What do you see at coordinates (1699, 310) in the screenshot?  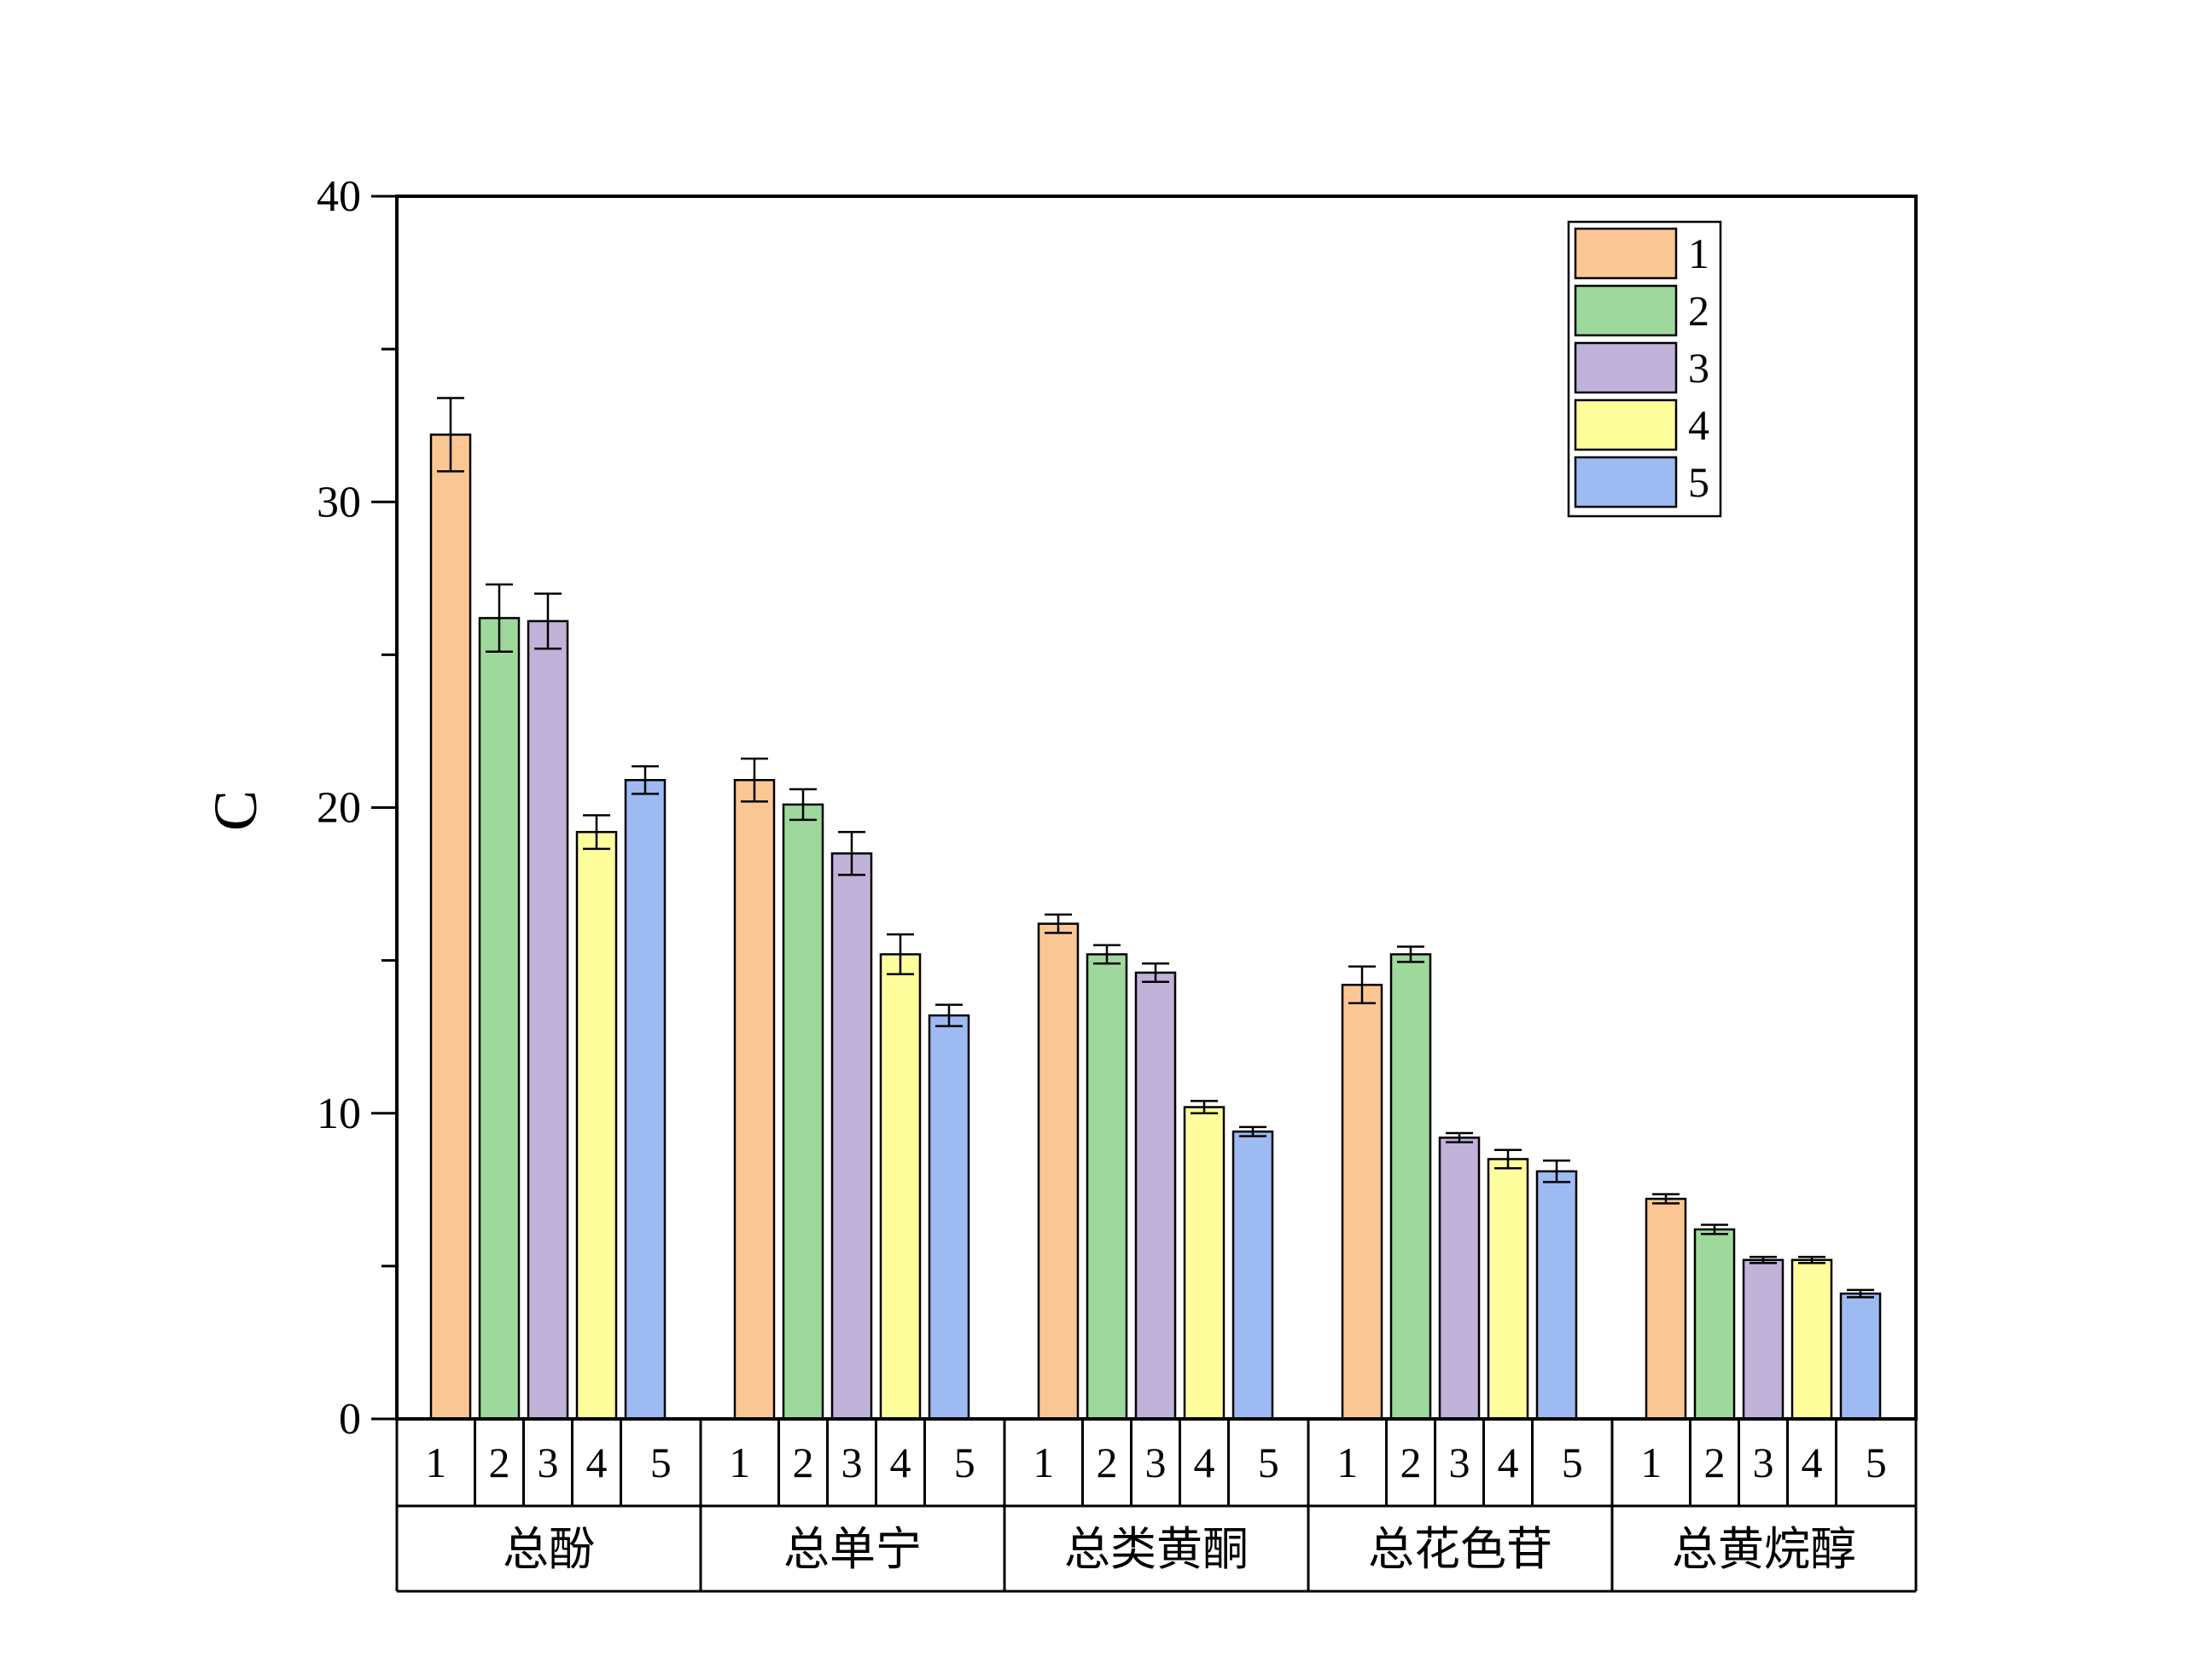 I see `legend-label-2: 2` at bounding box center [1699, 310].